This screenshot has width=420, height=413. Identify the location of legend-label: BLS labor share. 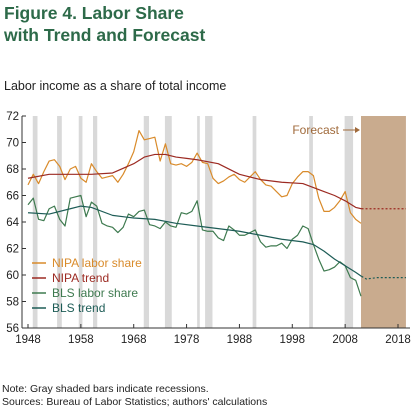
(95, 293).